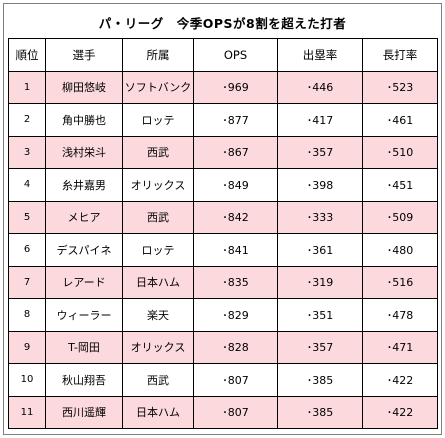  Describe the element at coordinates (84, 120) in the screenshot. I see `player-cell: 角中勝也` at that location.